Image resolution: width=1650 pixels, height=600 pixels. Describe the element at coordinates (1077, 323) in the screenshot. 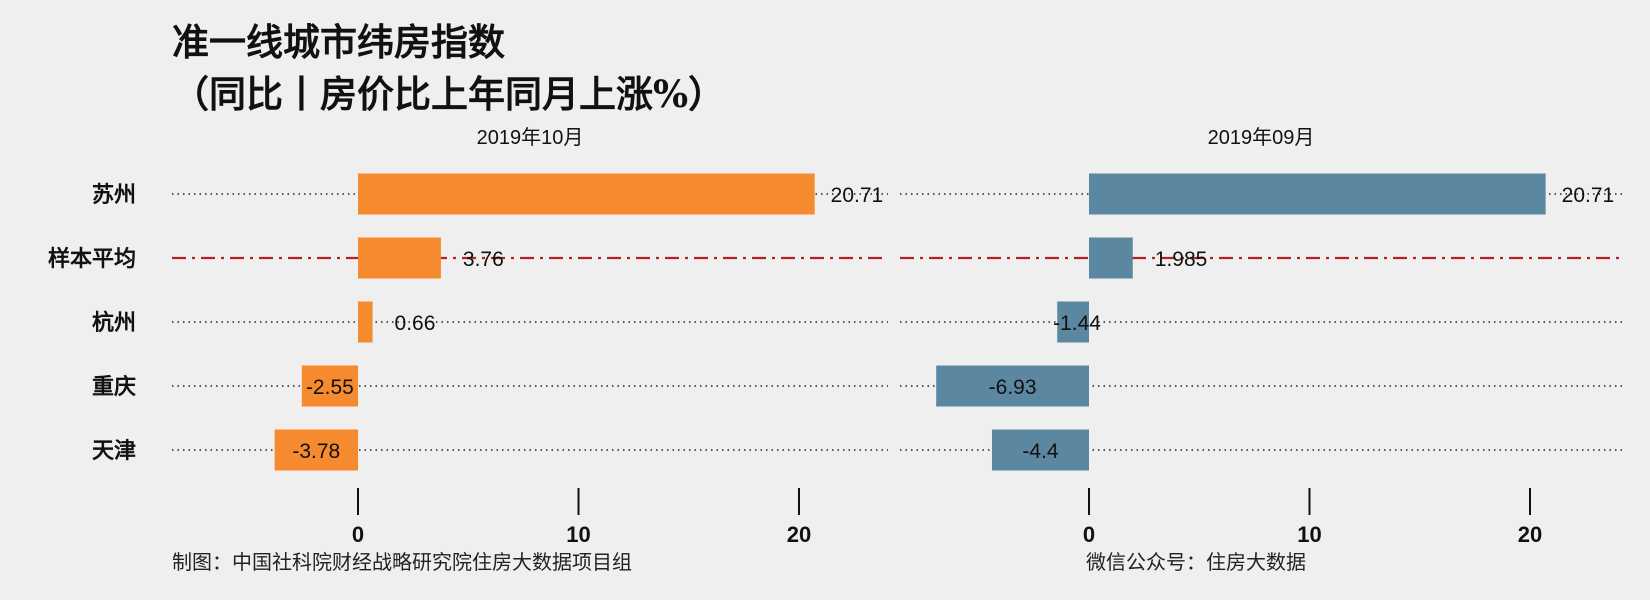

I see `data-label: -1.44` at that location.